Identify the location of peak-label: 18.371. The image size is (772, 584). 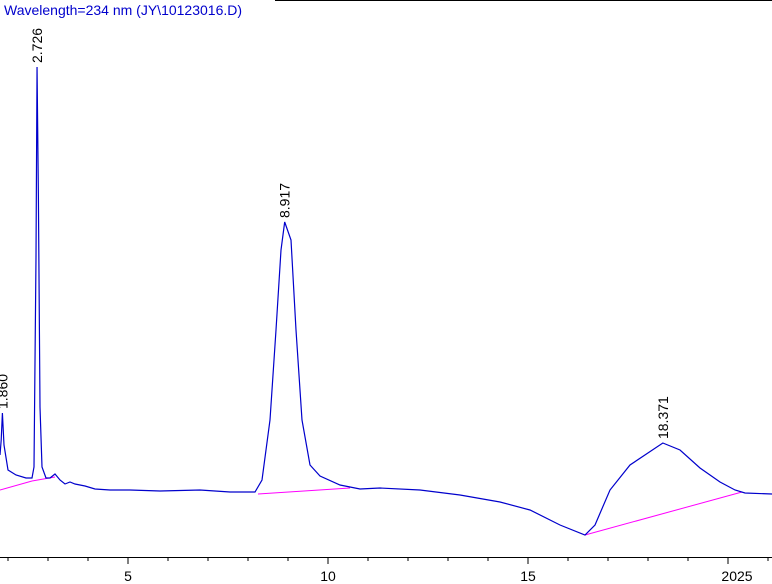
(663, 417).